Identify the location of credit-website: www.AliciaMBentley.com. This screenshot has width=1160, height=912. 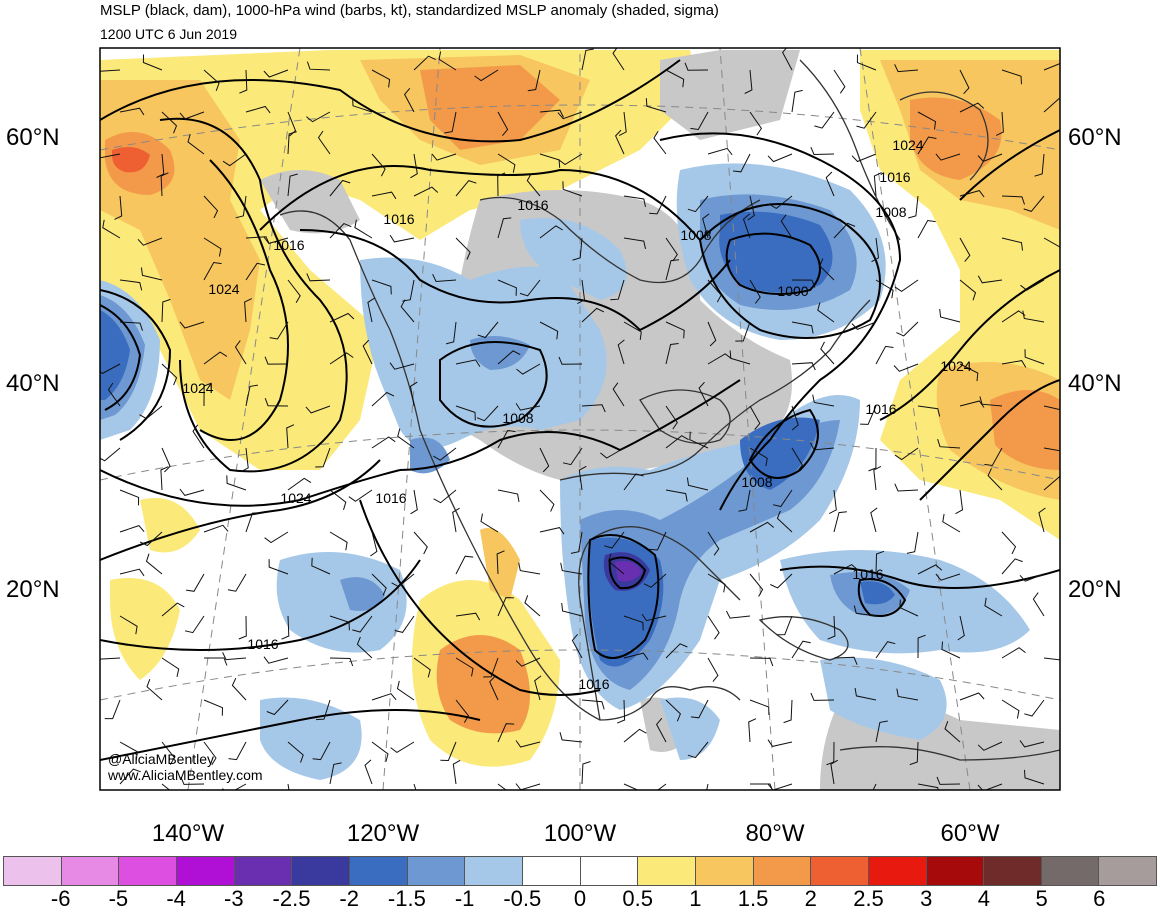
(185, 775).